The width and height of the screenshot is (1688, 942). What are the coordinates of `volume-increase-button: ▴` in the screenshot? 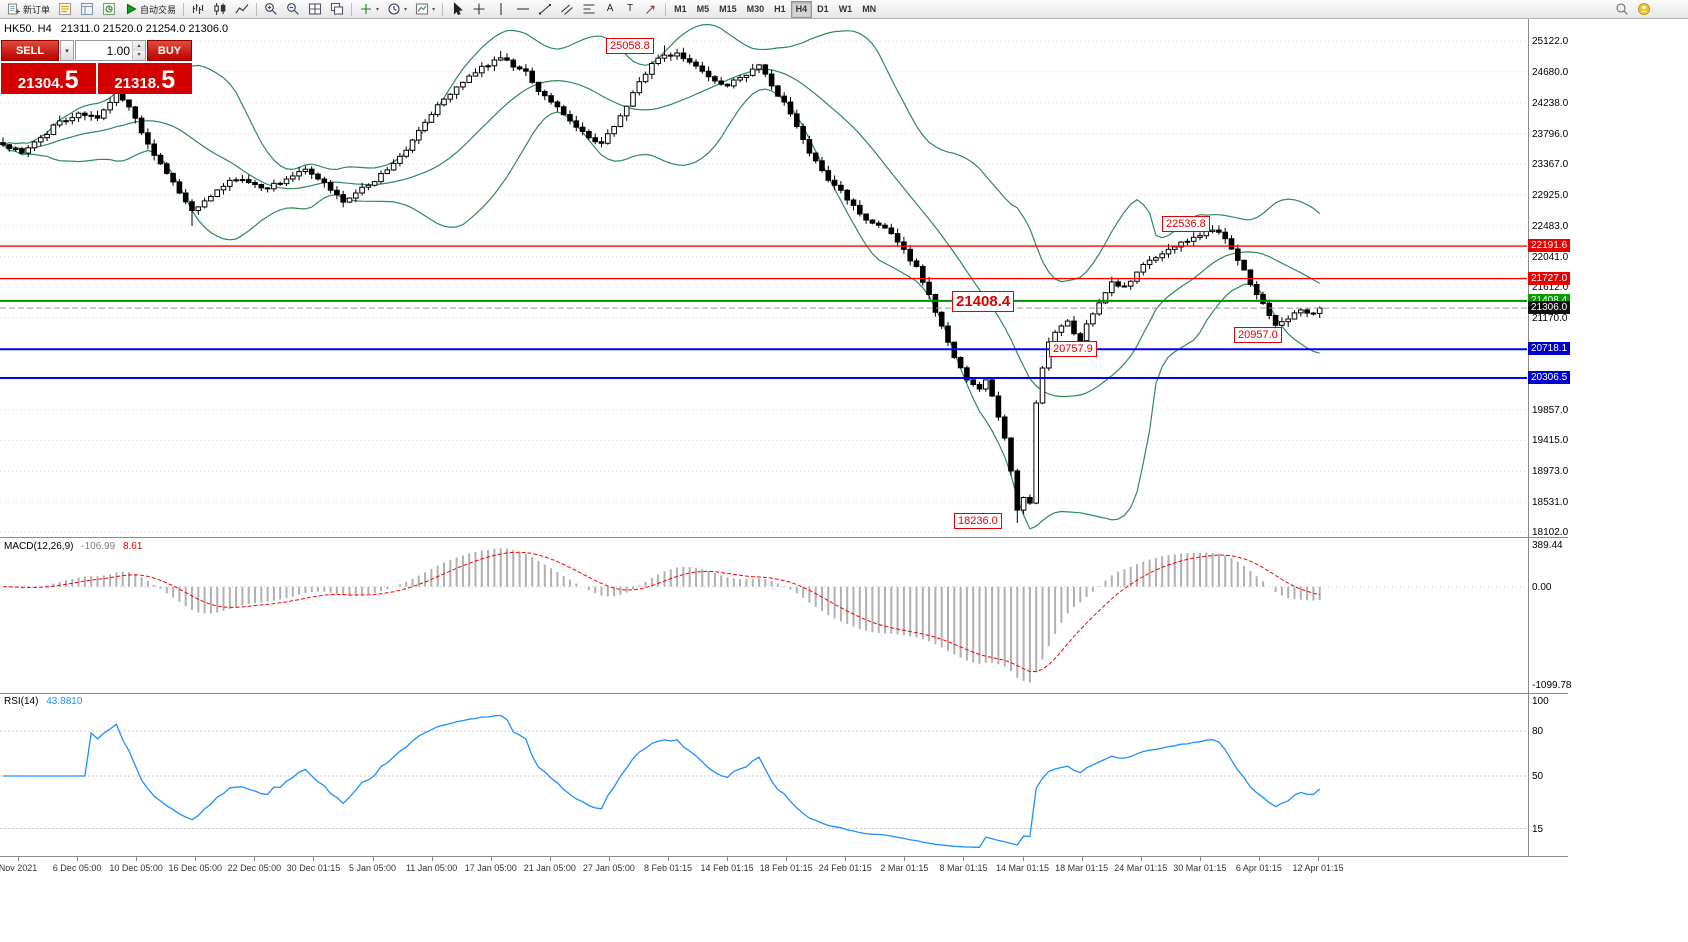 It's located at (139, 46).